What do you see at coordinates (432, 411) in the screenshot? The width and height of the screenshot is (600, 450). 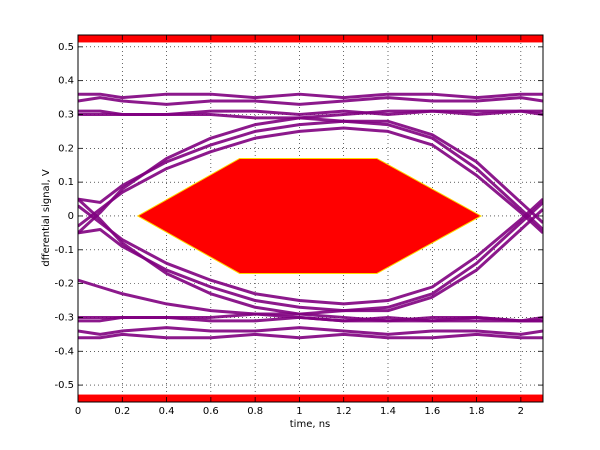 I see `x-tick-label: 1.6` at bounding box center [432, 411].